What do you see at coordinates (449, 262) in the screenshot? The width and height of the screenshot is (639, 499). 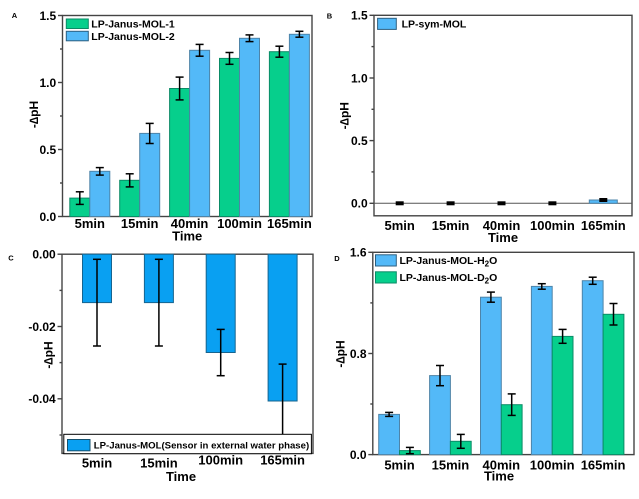 I see `svg-text: LP-Janus-MOL-H2O` at bounding box center [449, 262].